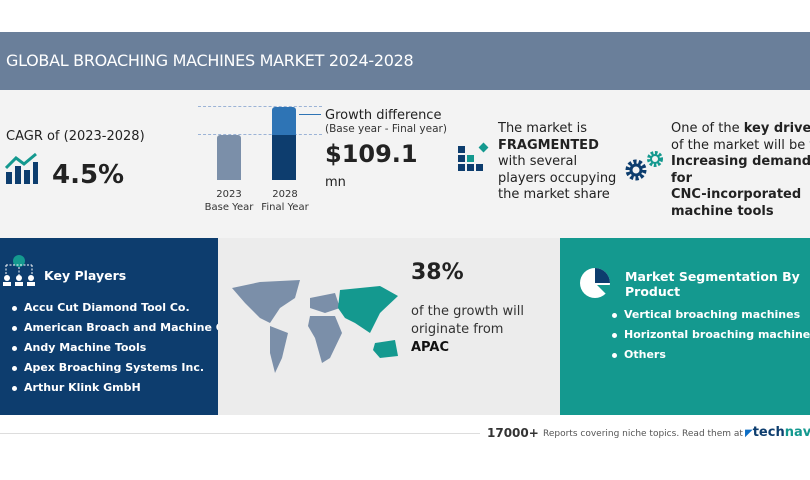  Describe the element at coordinates (284, 157) in the screenshot. I see `bar-2028-base` at that location.